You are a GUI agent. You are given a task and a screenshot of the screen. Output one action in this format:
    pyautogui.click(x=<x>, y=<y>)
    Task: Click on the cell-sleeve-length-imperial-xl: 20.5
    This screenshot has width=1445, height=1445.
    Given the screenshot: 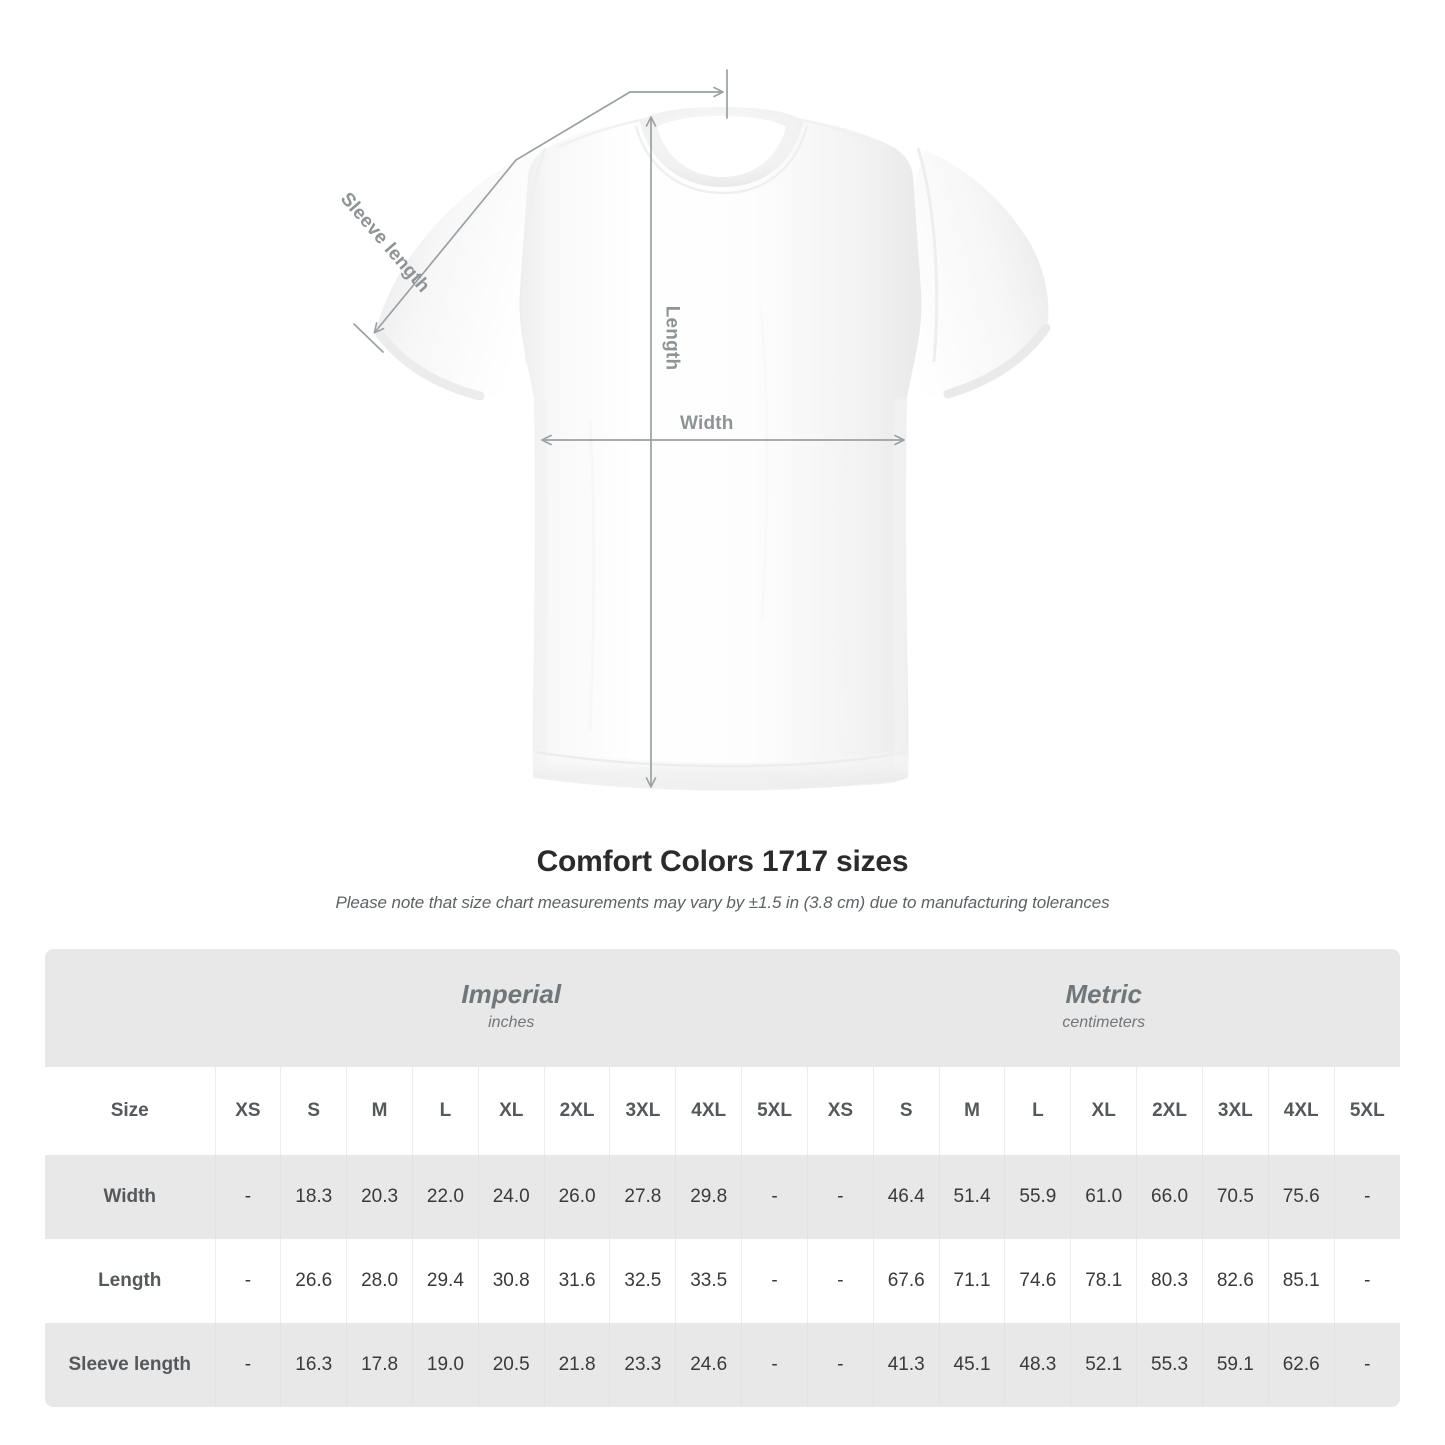 What is the action you would take?
    pyautogui.click(x=511, y=1365)
    